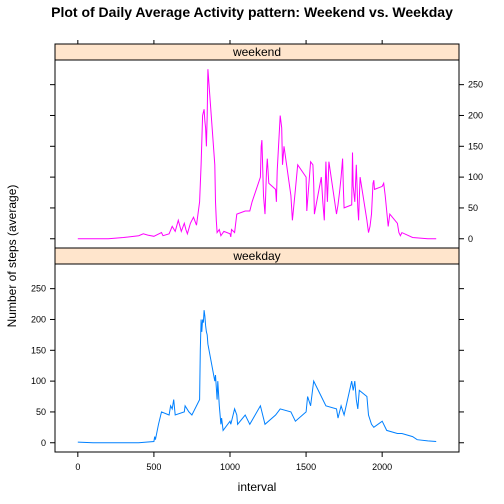 This screenshot has height=504, width=504. Describe the element at coordinates (38, 289) in the screenshot. I see `y-tick-label-weekday-250: 250` at that location.